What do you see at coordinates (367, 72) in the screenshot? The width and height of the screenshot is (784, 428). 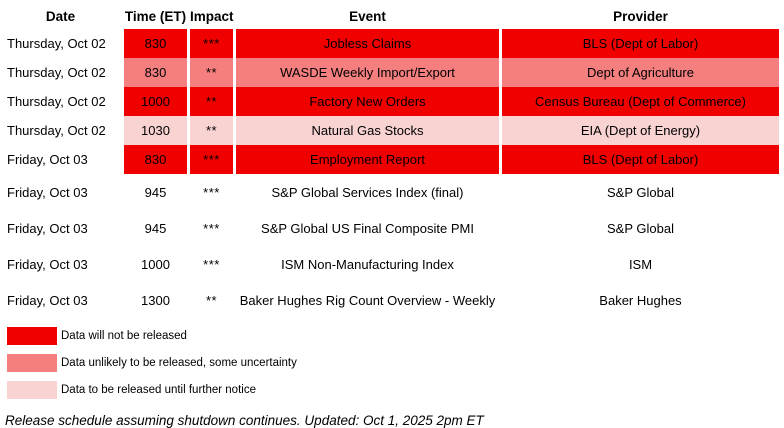 I see `event-cell: WASDE Weekly Import/Export` at bounding box center [367, 72].